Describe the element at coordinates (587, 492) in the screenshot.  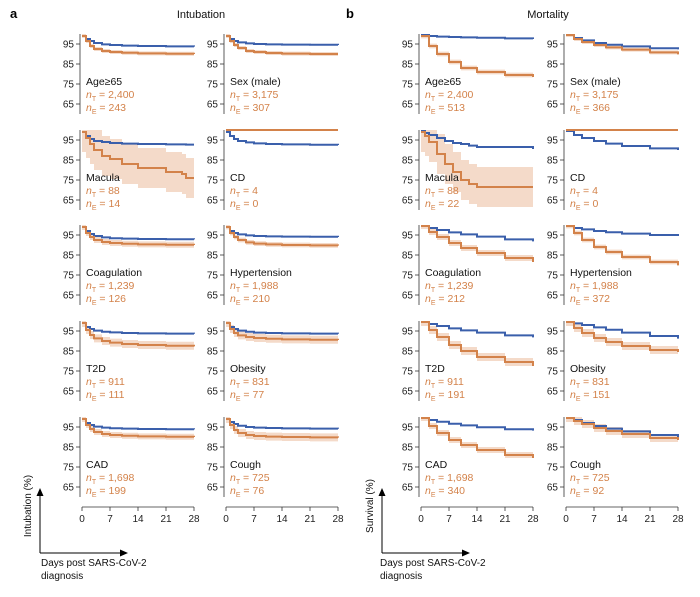
I see `n-events-label: nE = 92` at that location.